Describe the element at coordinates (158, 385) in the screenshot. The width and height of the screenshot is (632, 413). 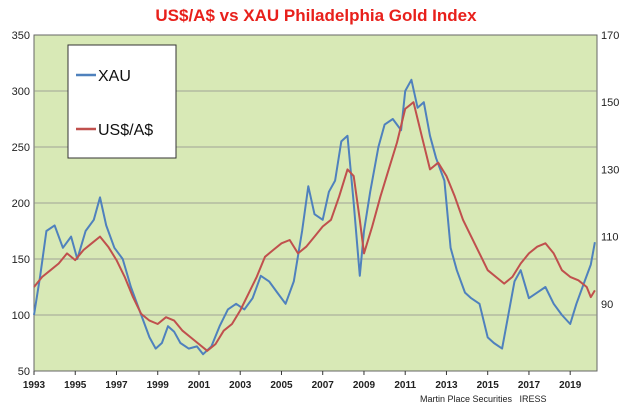
I see `x-tick-label: 1999` at that location.